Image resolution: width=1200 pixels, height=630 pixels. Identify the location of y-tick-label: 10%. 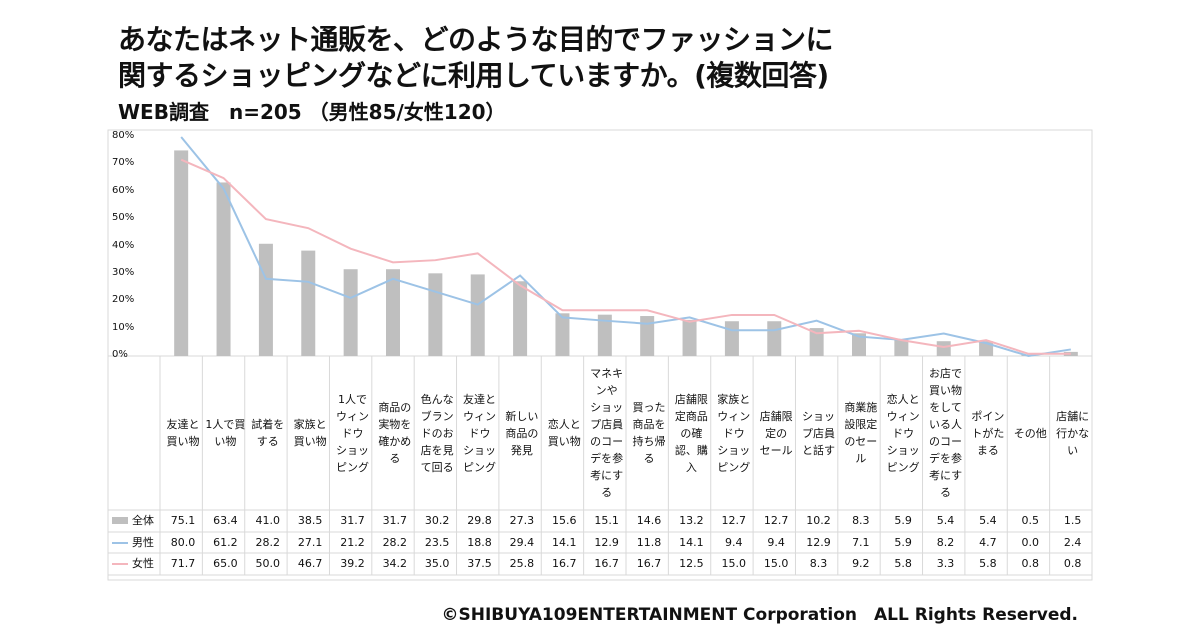
(123, 327).